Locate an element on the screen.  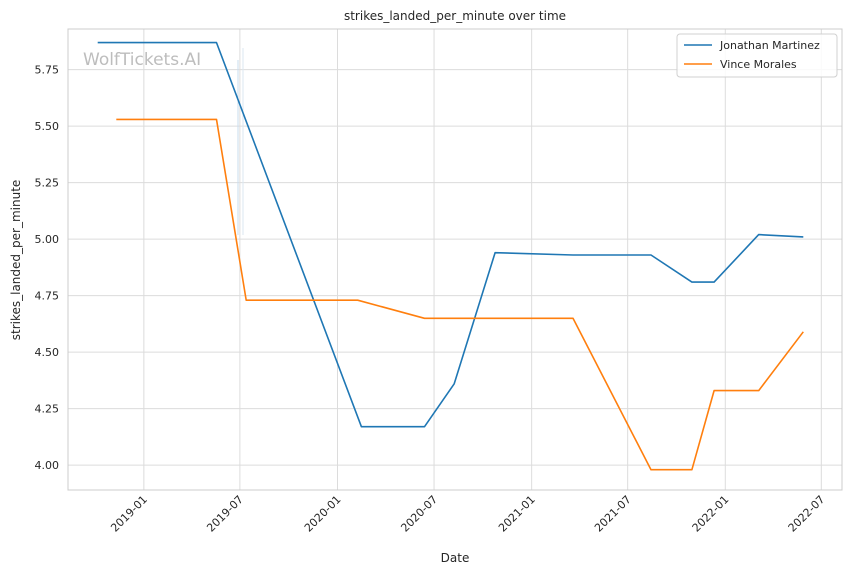
legend: Jonathan Martinez Vince Morales is located at coordinates (757, 55).